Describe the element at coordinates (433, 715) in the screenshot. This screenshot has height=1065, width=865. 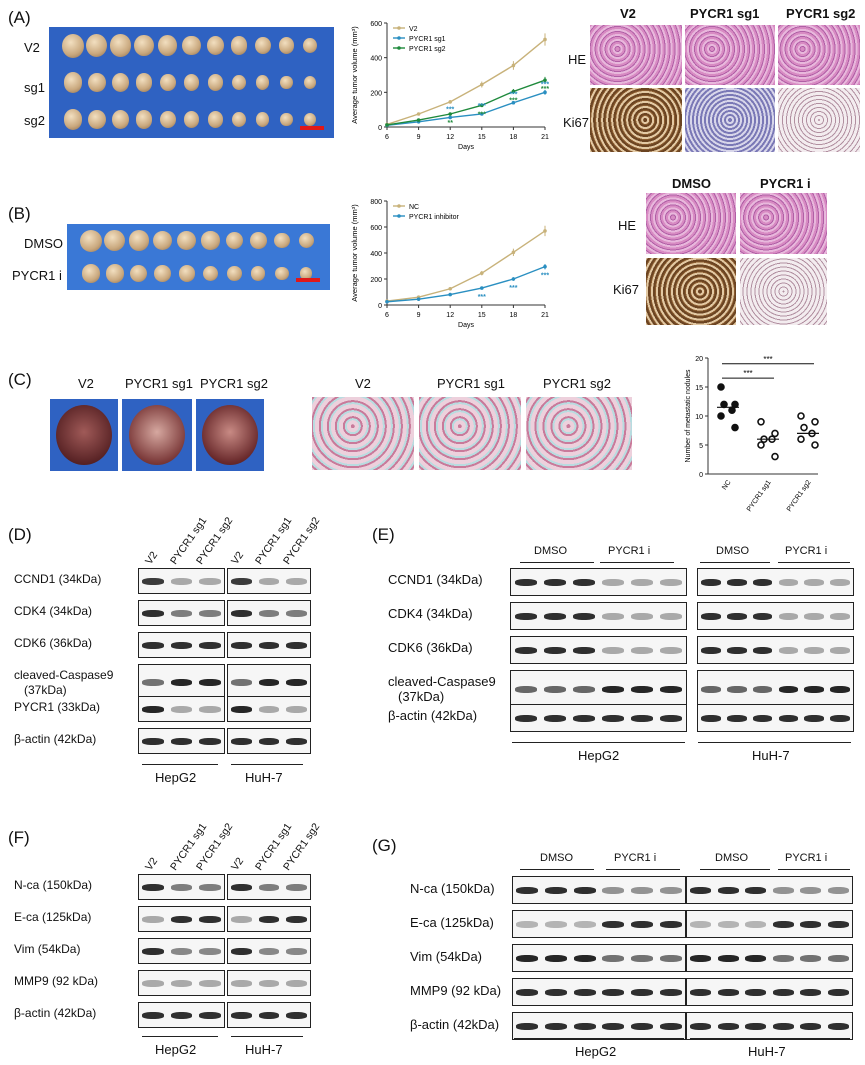
I see `protein-label: β-actin (42kDa)` at that location.